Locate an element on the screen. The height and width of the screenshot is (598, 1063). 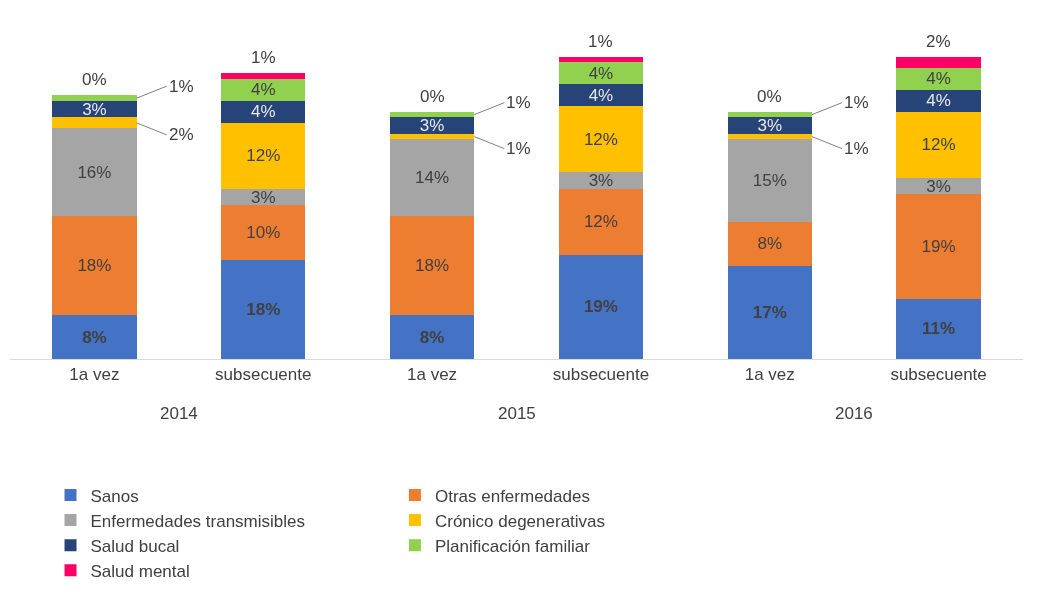
legend-label: Salud mental is located at coordinates (140, 571).